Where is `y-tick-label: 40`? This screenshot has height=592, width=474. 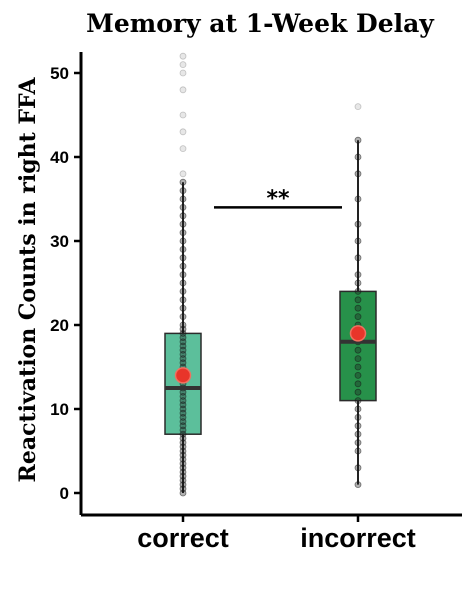
y-tick-label: 40 is located at coordinates (59, 157).